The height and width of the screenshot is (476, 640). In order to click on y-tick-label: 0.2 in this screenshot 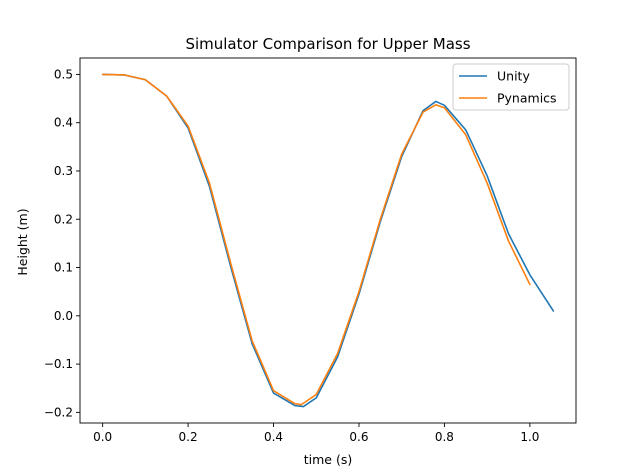, I will do `click(63, 219)`.